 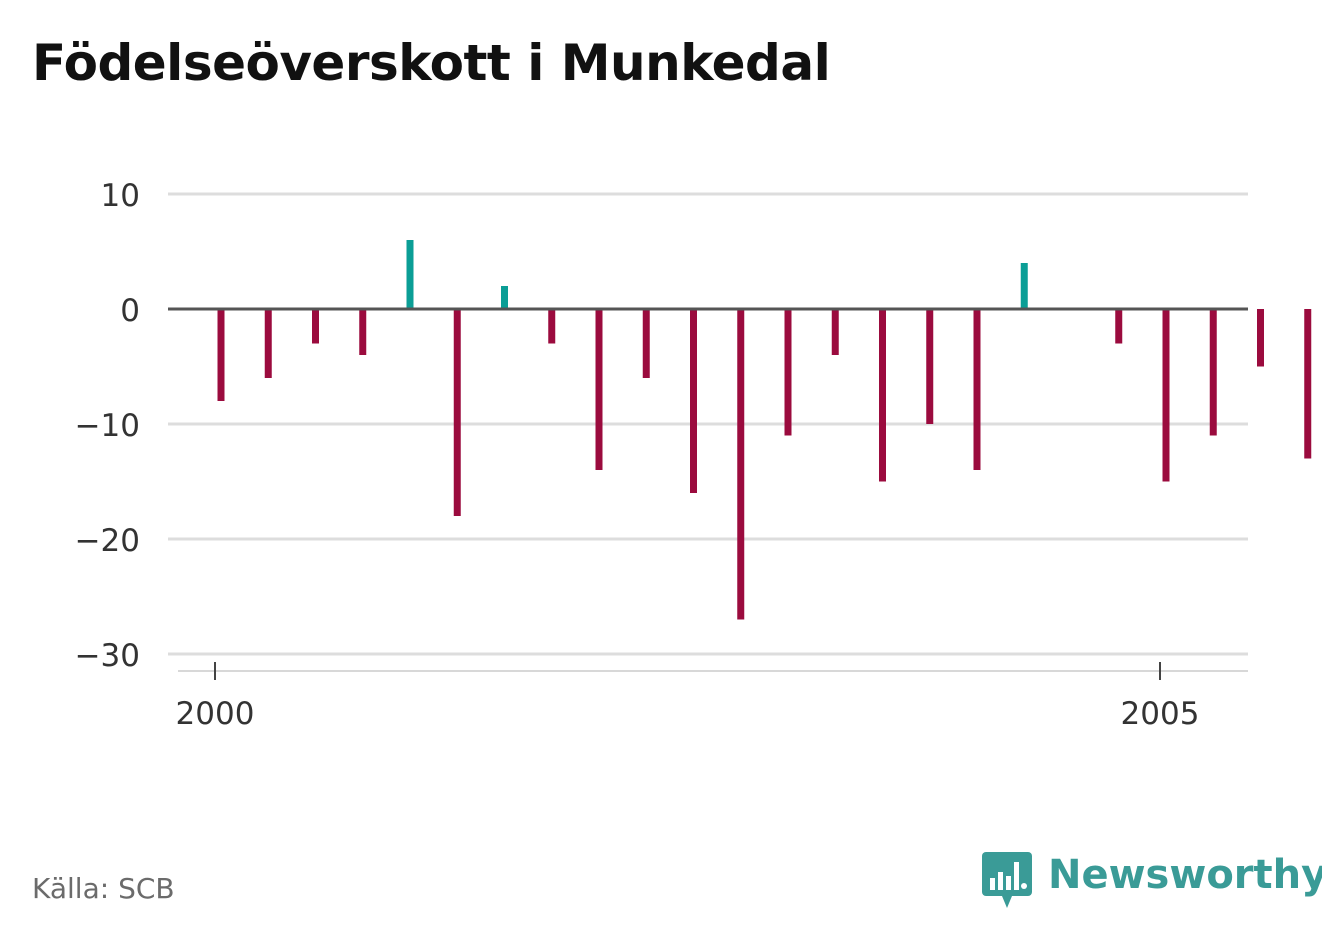 What do you see at coordinates (107, 541) in the screenshot?
I see `y-tick-label: −20` at bounding box center [107, 541].